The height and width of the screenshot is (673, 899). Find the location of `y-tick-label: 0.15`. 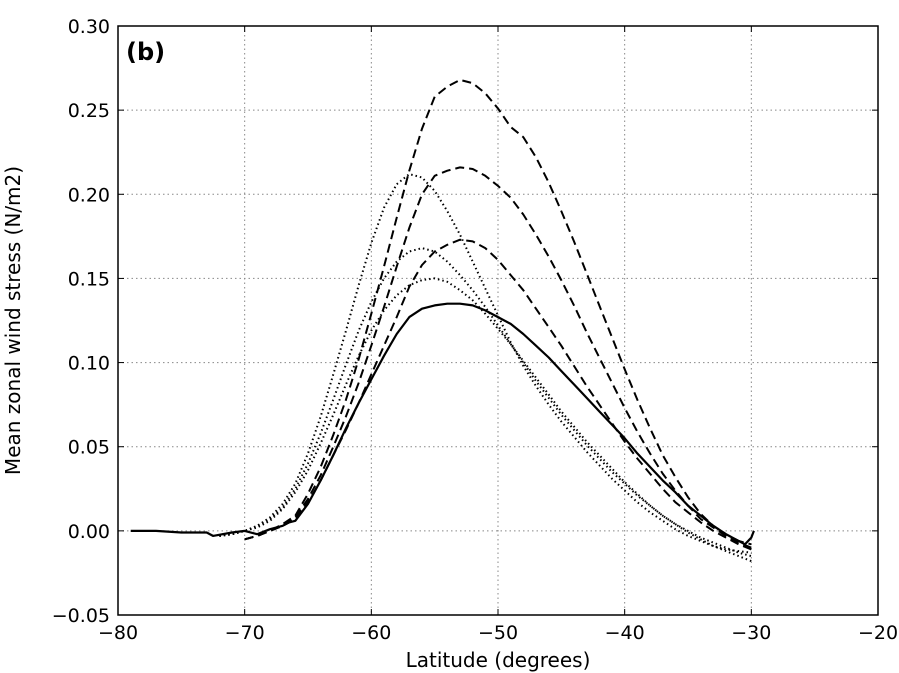

y-tick-label: 0.15 is located at coordinates (89, 279).